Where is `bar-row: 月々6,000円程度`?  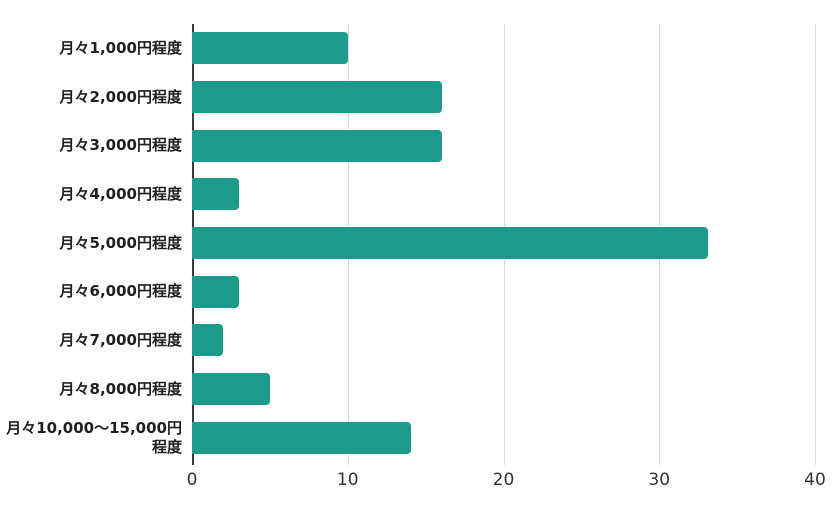 bar-row: 月々6,000円程度 is located at coordinates (420, 291).